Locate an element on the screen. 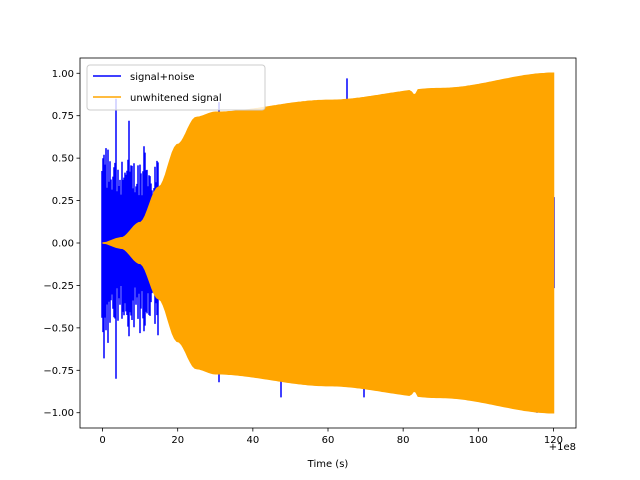 This screenshot has height=480, width=640. y-tick-label: −0.75 is located at coordinates (58, 371).